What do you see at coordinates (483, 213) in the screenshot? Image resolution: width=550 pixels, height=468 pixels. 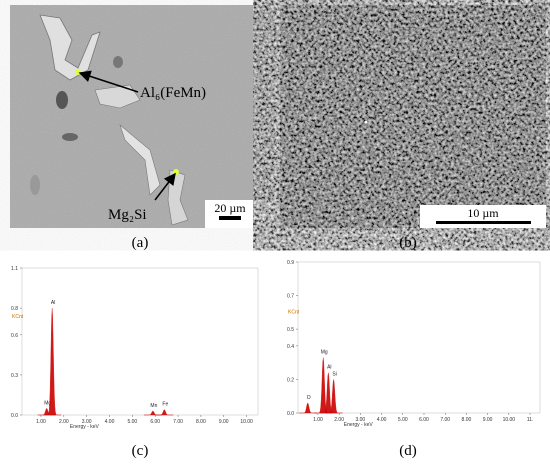 I see `scale-bar-label: 10 µm` at bounding box center [483, 213].